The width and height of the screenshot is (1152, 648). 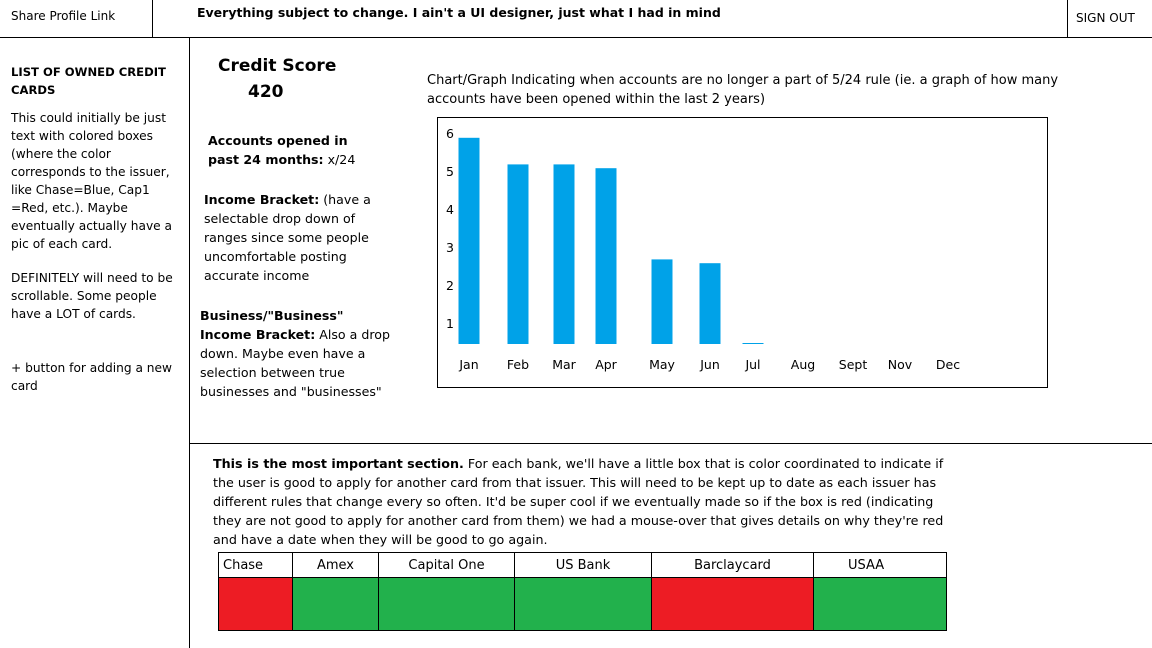 I want to click on y-tick-label: 6, so click(x=450, y=133).